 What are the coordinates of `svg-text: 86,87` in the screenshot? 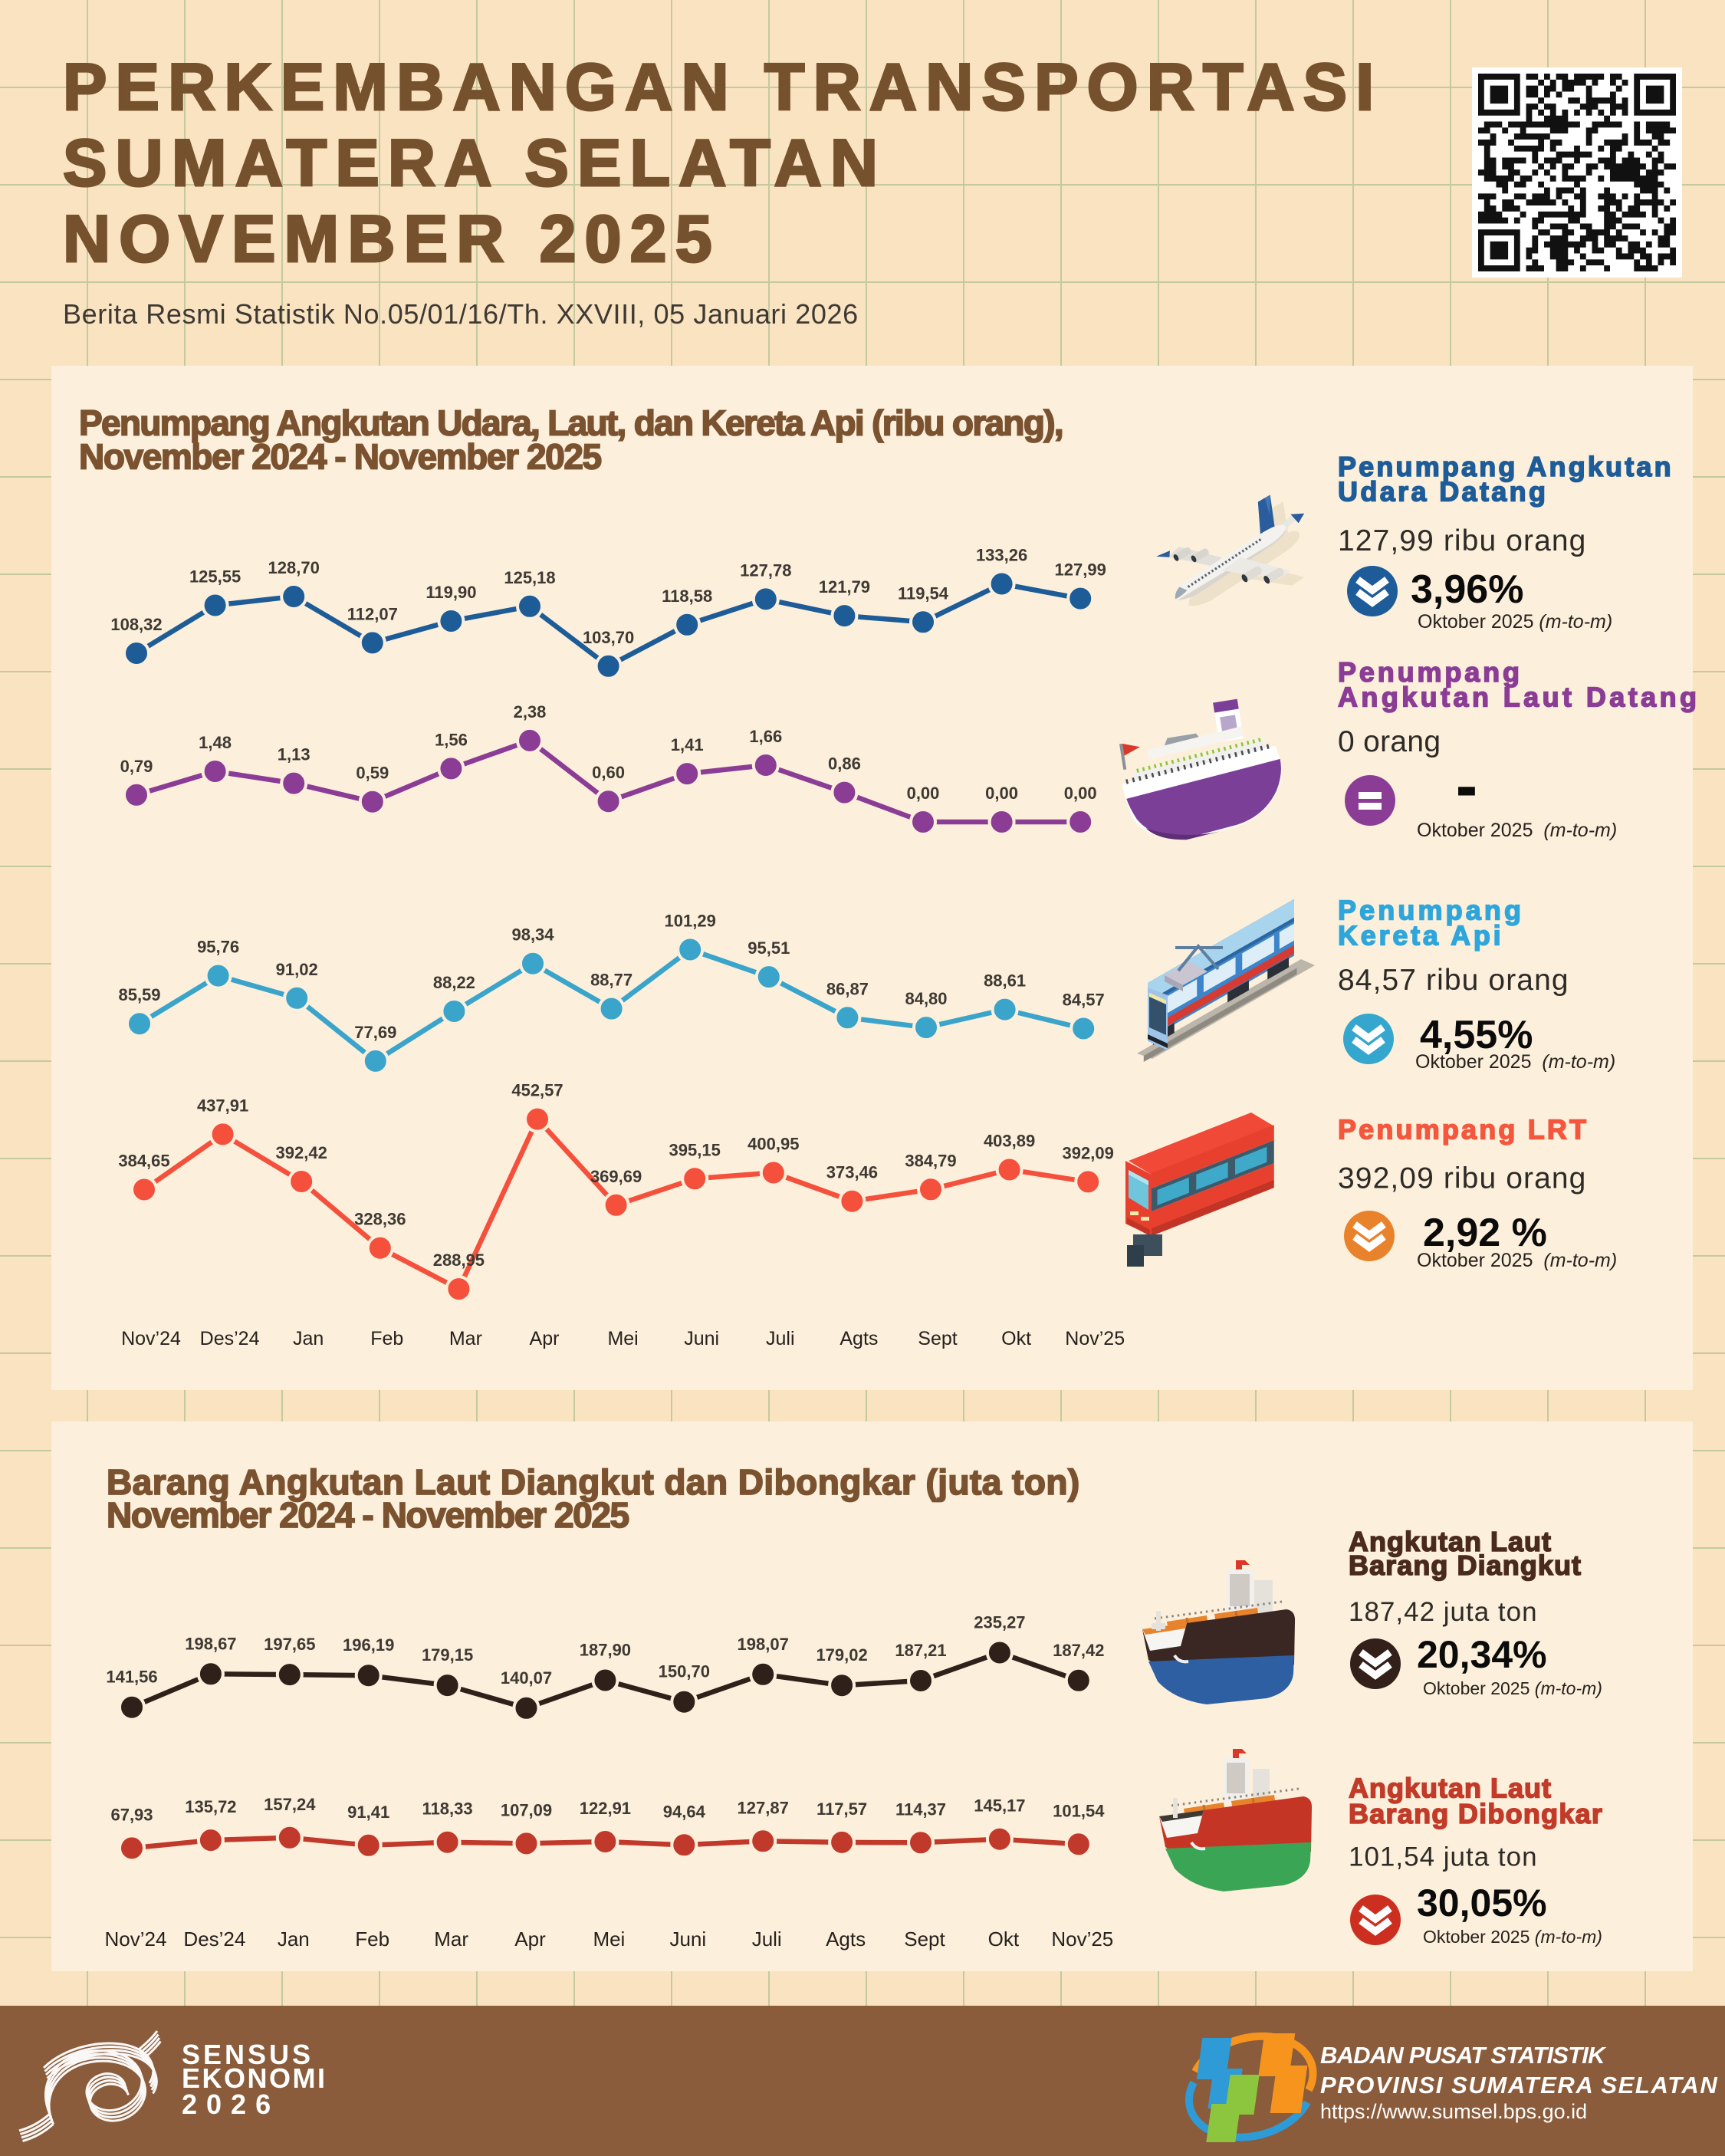 It's located at (848, 988).